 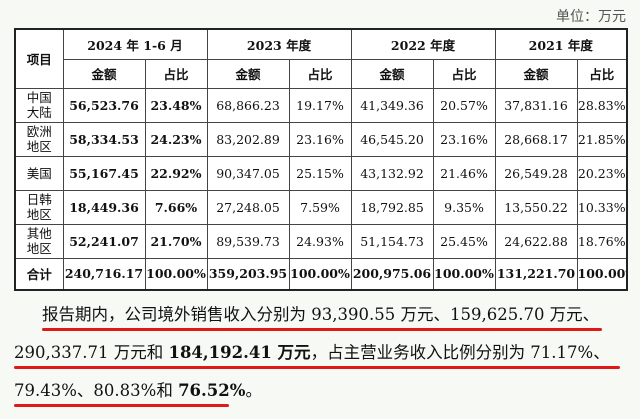 I want to click on table-cell: 131,221.70, so click(x=536, y=273).